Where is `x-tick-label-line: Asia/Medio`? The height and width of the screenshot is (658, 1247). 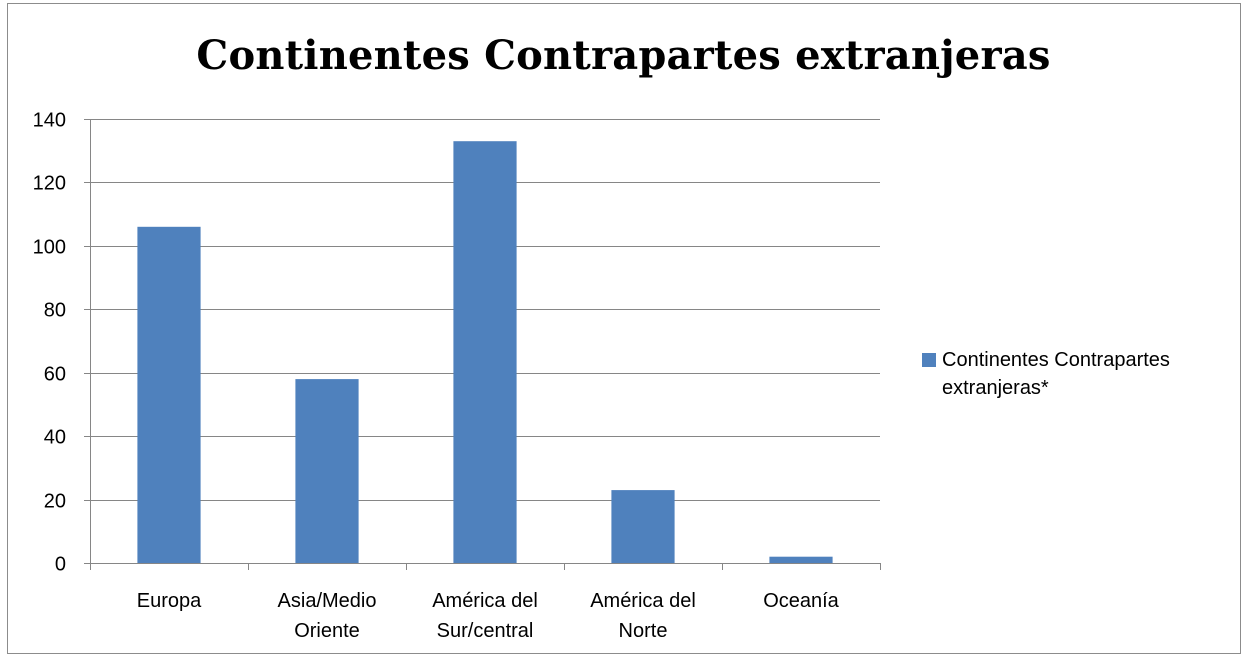
x-tick-label-line: Asia/Medio is located at coordinates (327, 601).